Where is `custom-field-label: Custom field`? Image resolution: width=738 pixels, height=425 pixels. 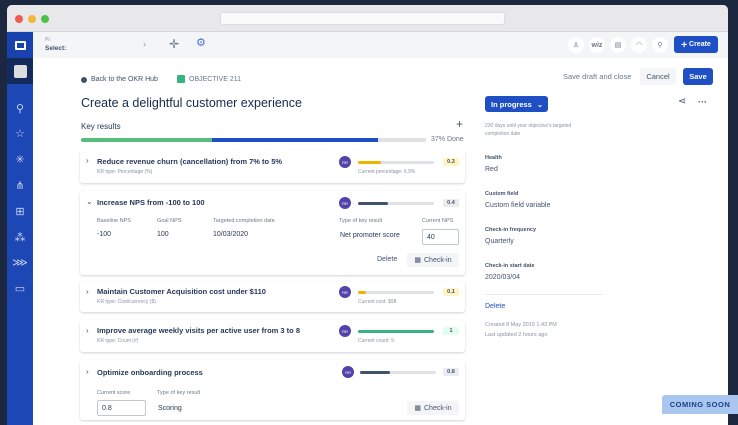 custom-field-label: Custom field is located at coordinates (502, 194).